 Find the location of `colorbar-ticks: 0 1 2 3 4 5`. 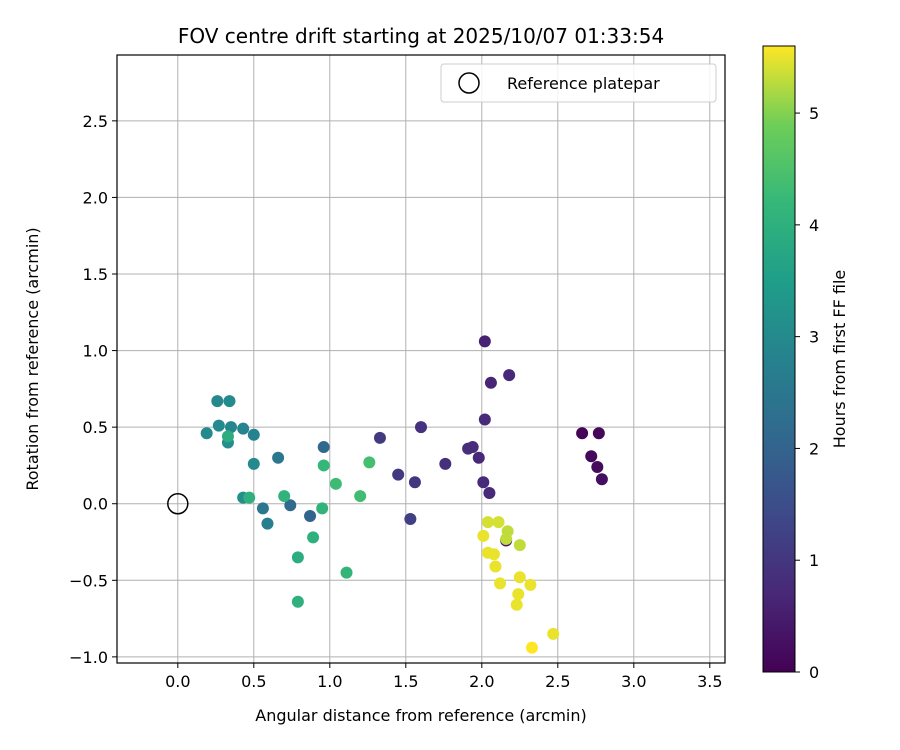

colorbar-ticks: 0 1 2 3 4 5 is located at coordinates (807, 393).